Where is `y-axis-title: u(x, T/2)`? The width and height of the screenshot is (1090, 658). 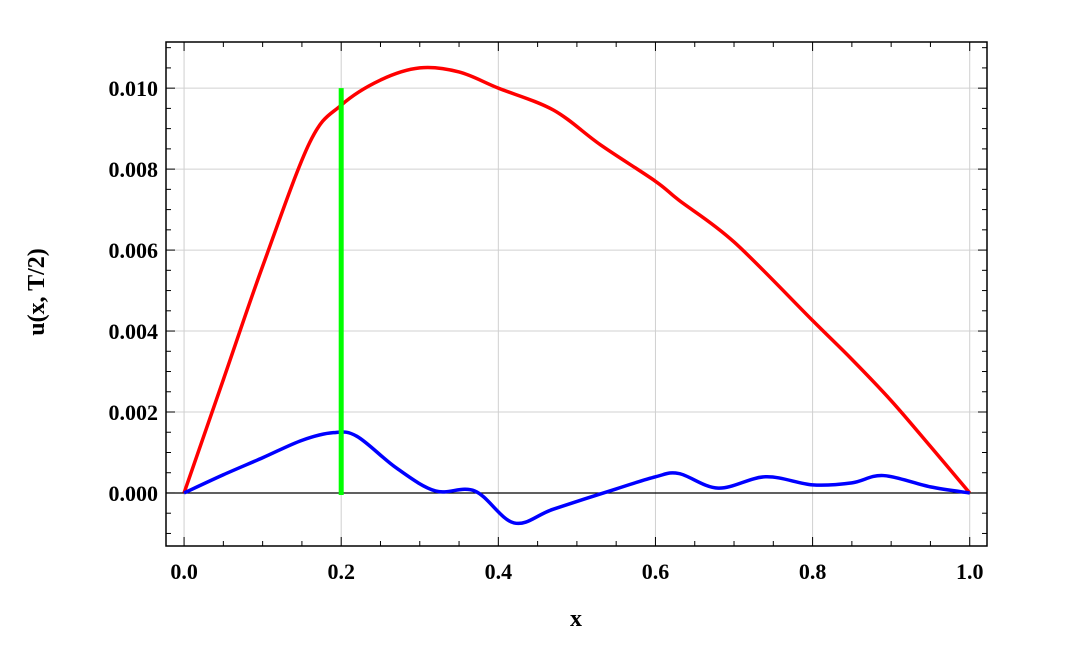
y-axis-title: u(x, T/2) is located at coordinates (37, 292).